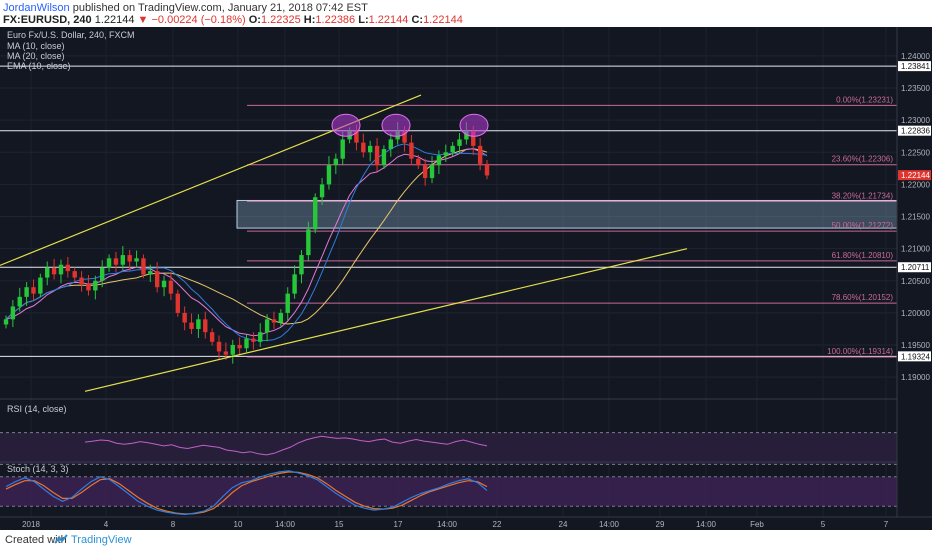 Image resolution: width=932 pixels, height=550 pixels. What do you see at coordinates (106, 524) in the screenshot?
I see `time-tick: 4` at bounding box center [106, 524].